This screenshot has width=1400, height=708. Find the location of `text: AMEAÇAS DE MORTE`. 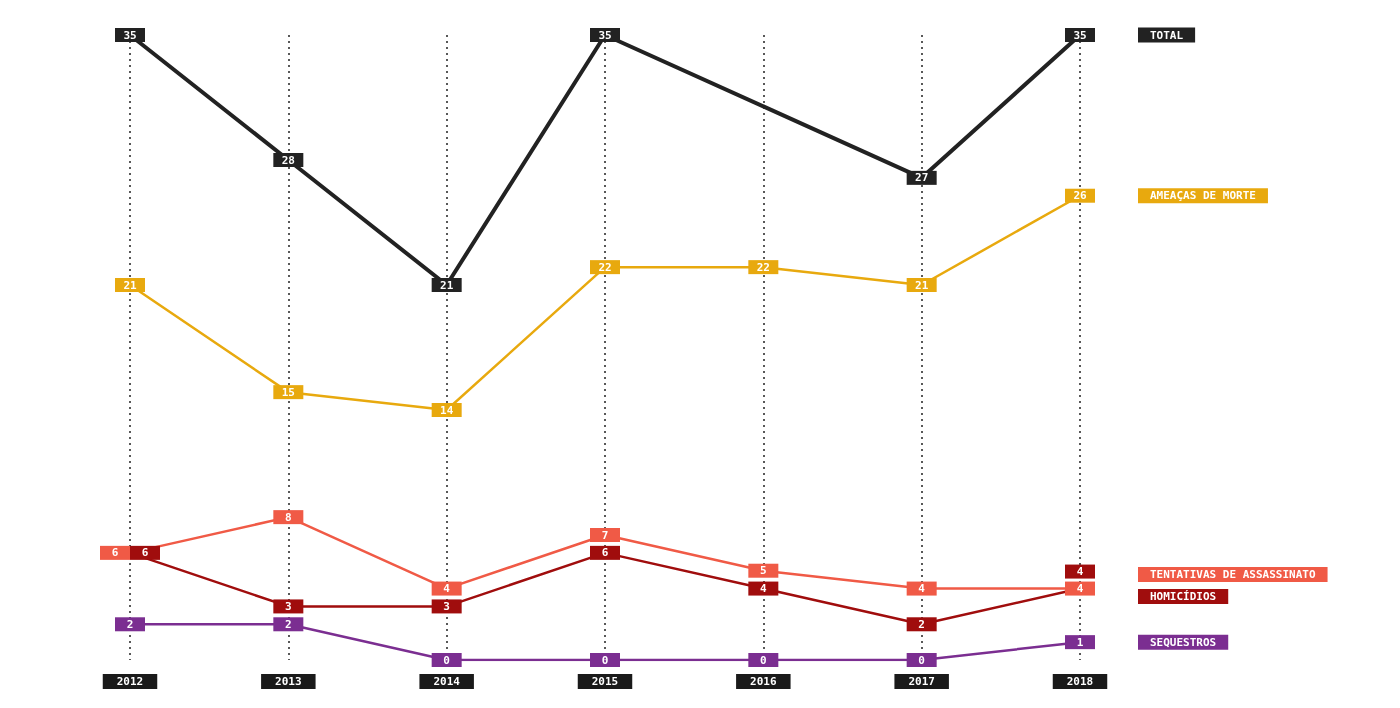

text: AMEAÇAS DE MORTE is located at coordinates (1203, 196).